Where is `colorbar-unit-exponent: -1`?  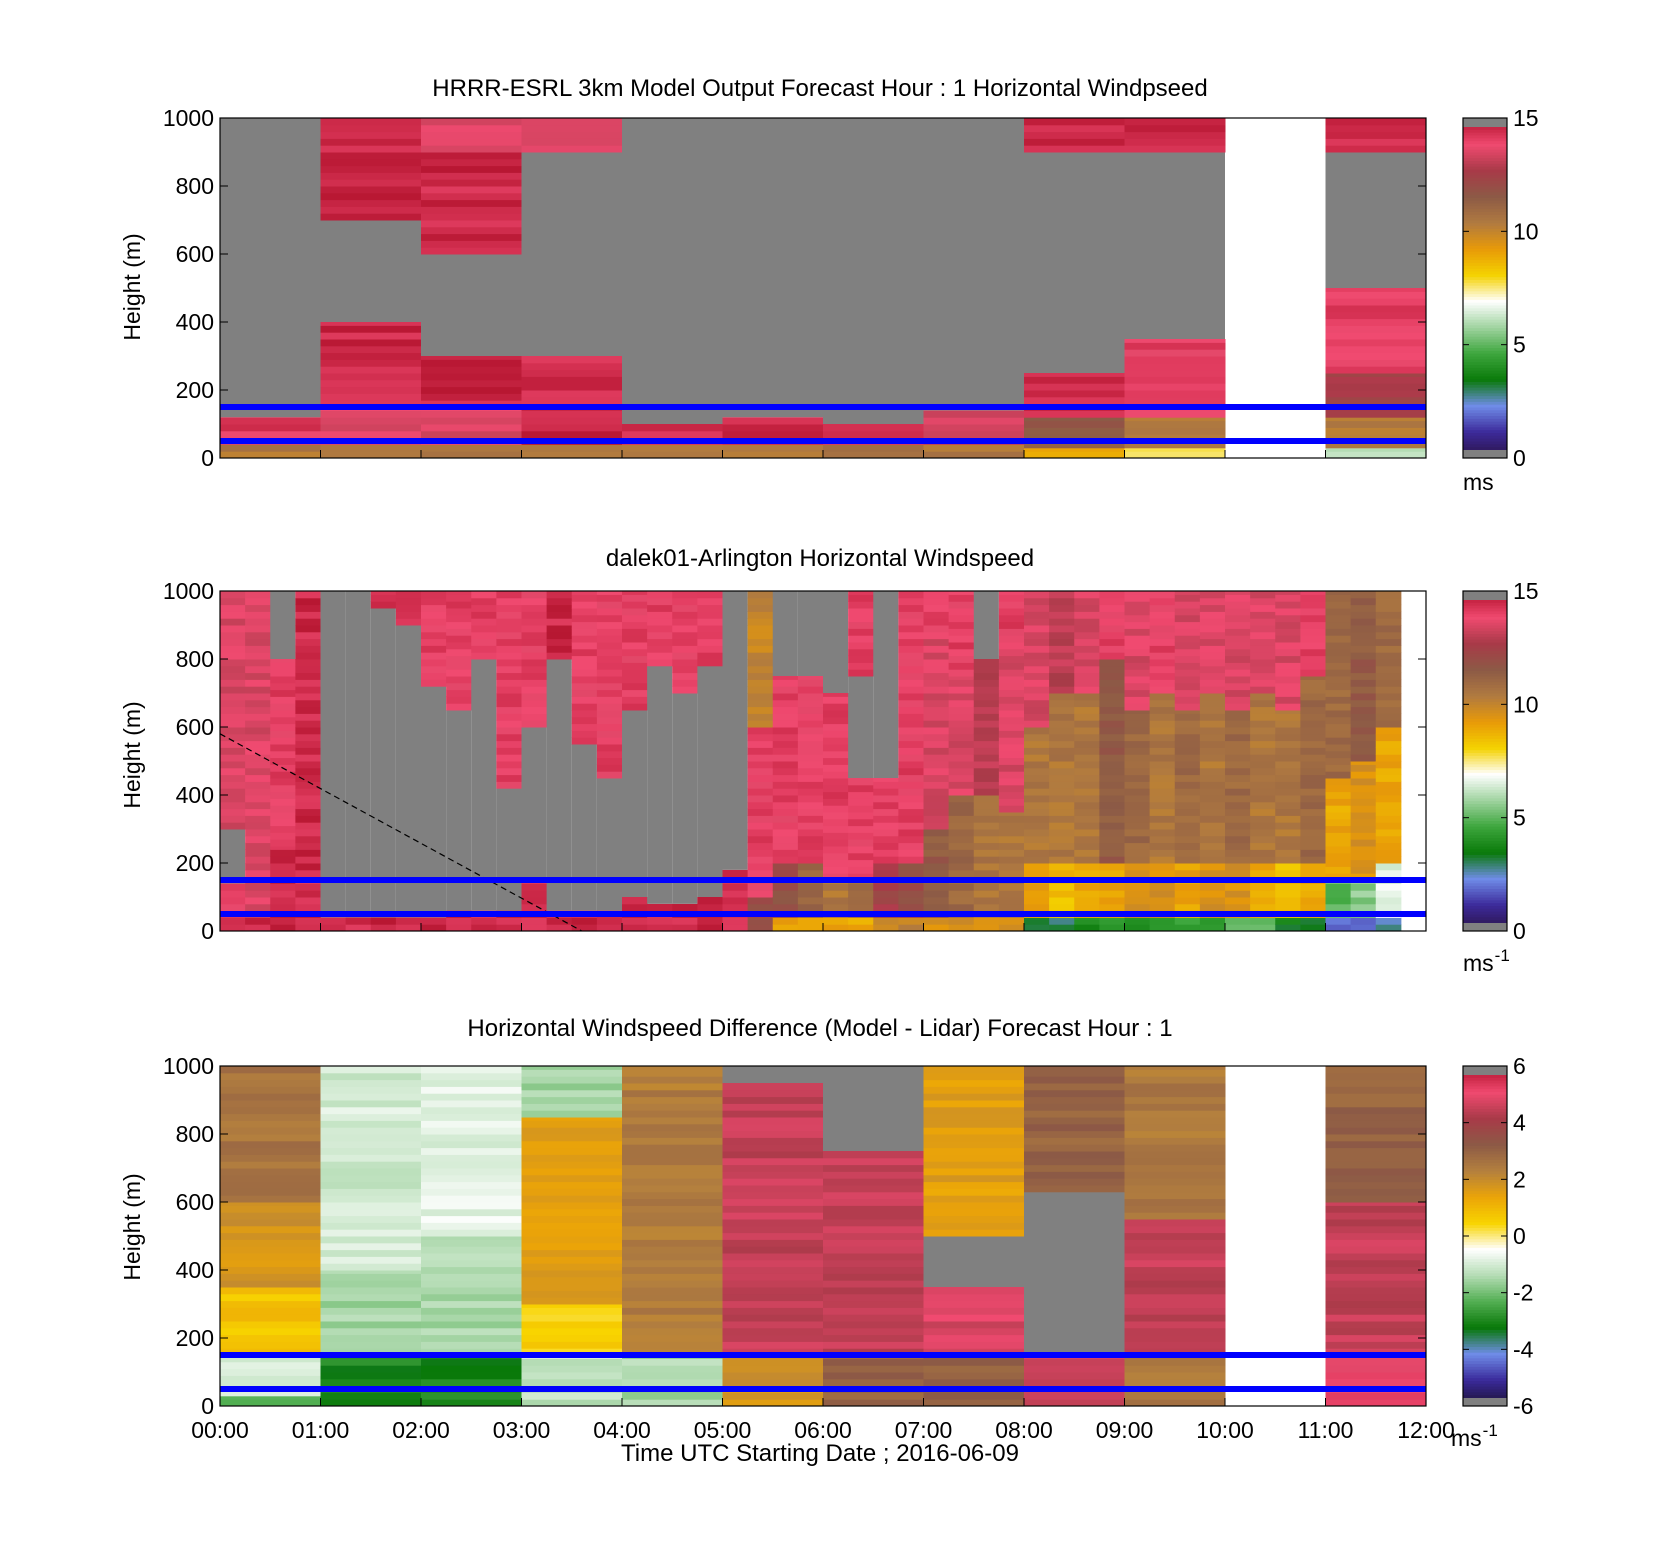
colorbar-unit-exponent: -1 is located at coordinates (1502, 955).